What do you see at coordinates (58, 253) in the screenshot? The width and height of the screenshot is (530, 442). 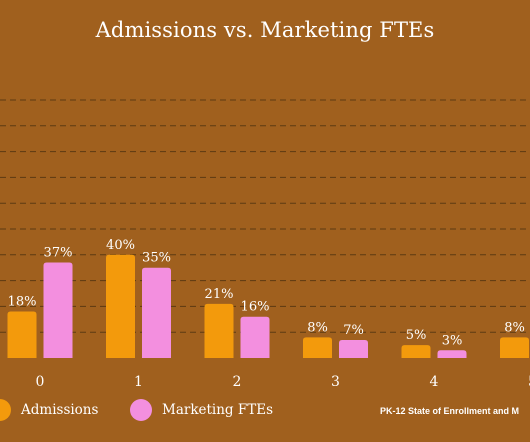 I see `data-label: 37%` at bounding box center [58, 253].